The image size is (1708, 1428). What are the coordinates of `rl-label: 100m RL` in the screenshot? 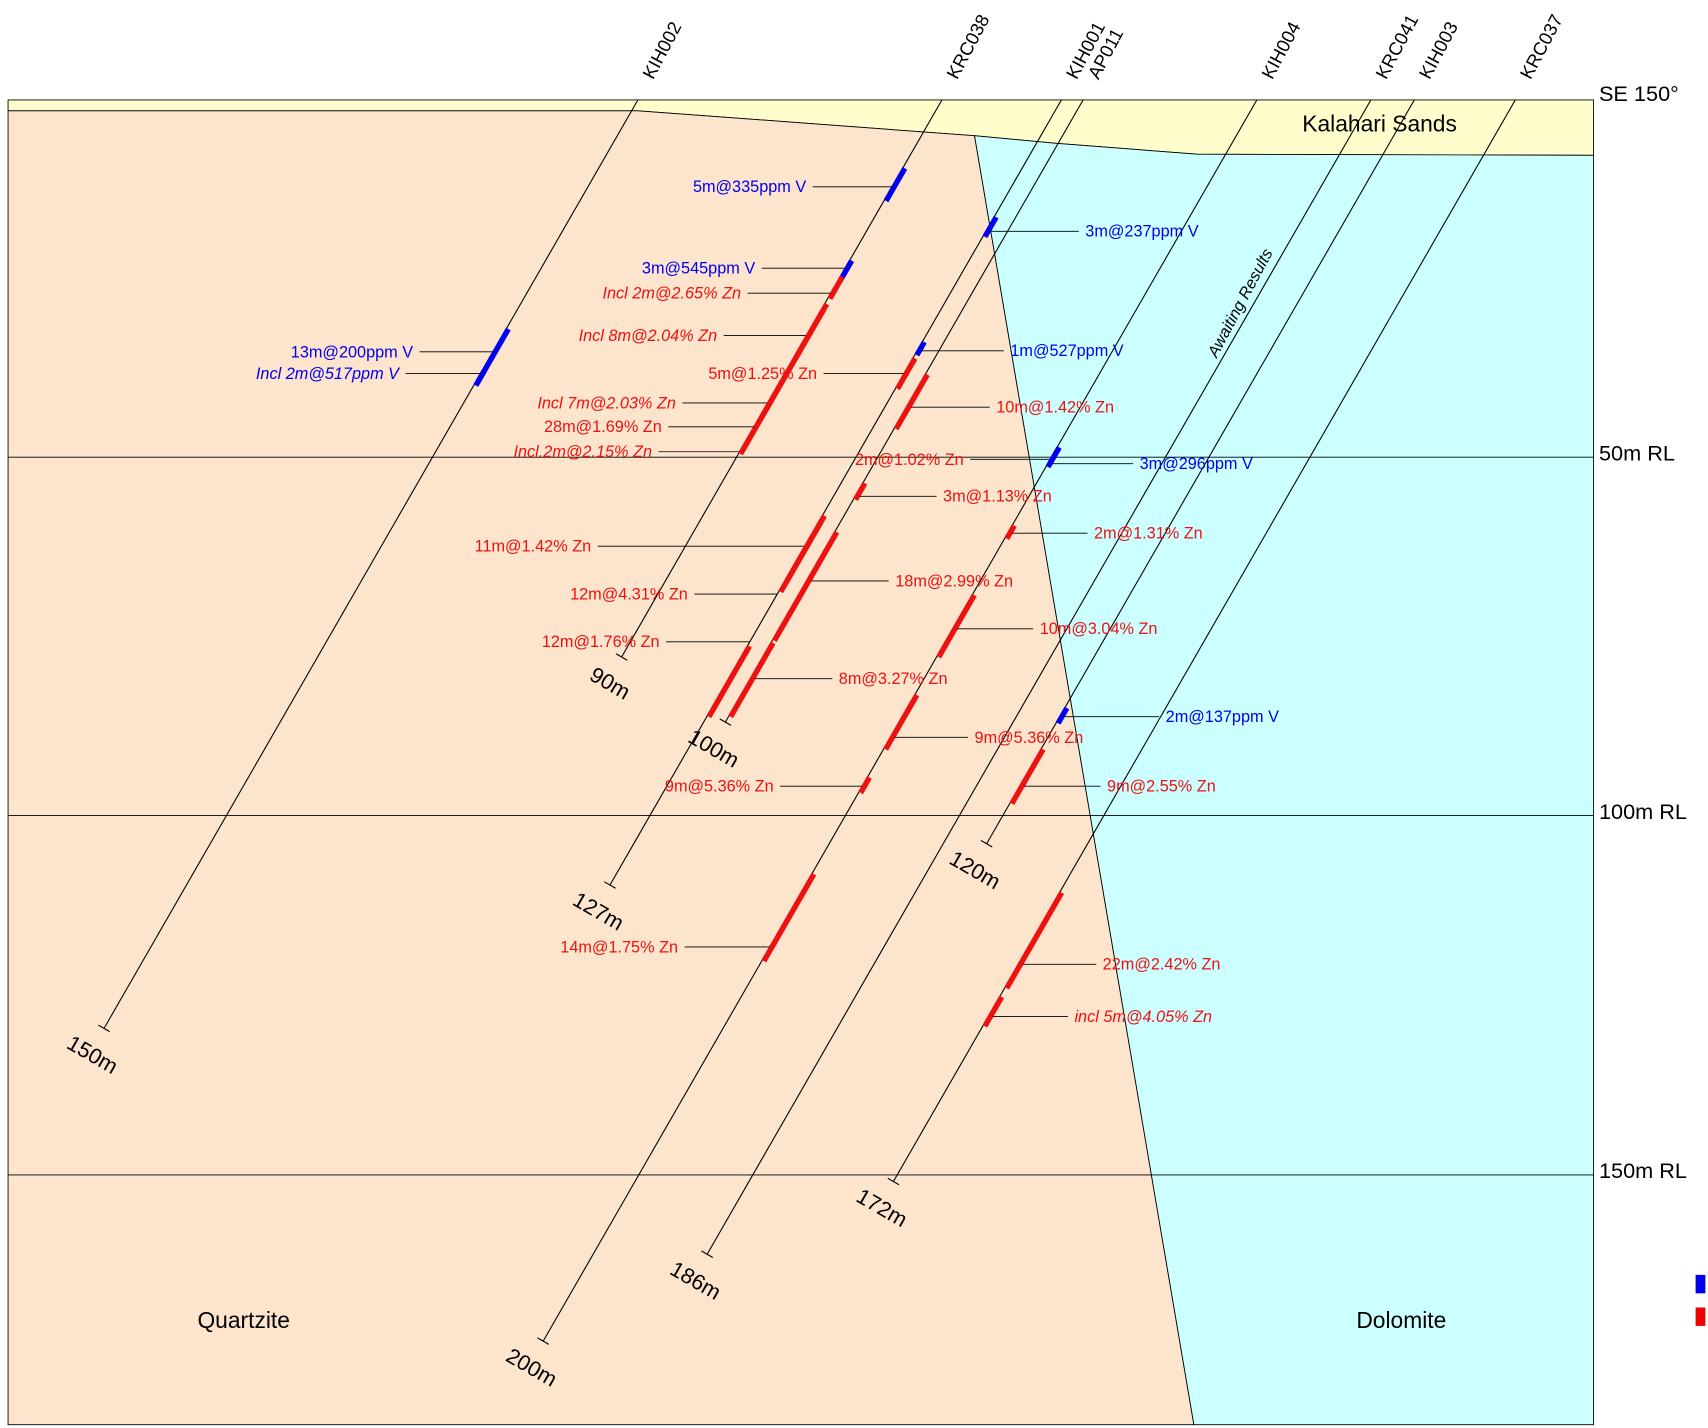 It's located at (1643, 811).